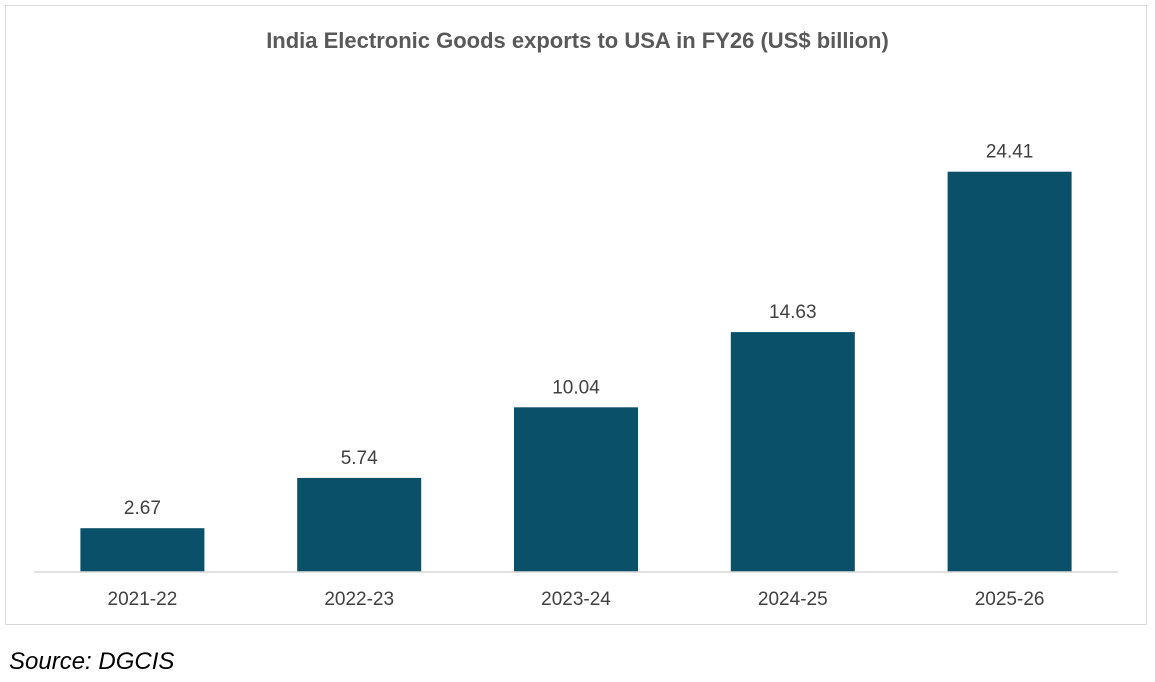  Describe the element at coordinates (793, 312) in the screenshot. I see `data-label-2024-25: 14.63` at that location.